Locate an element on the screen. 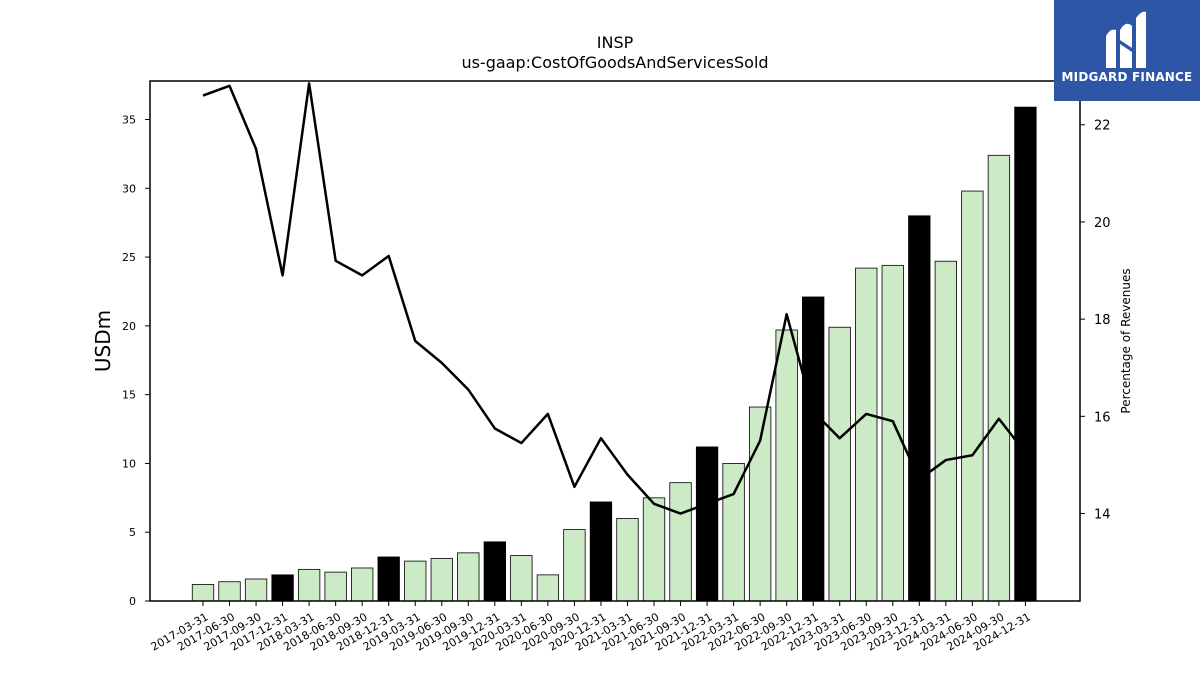  midgard-finance-logo: MIDGARD FINANCE is located at coordinates (1127, 50).